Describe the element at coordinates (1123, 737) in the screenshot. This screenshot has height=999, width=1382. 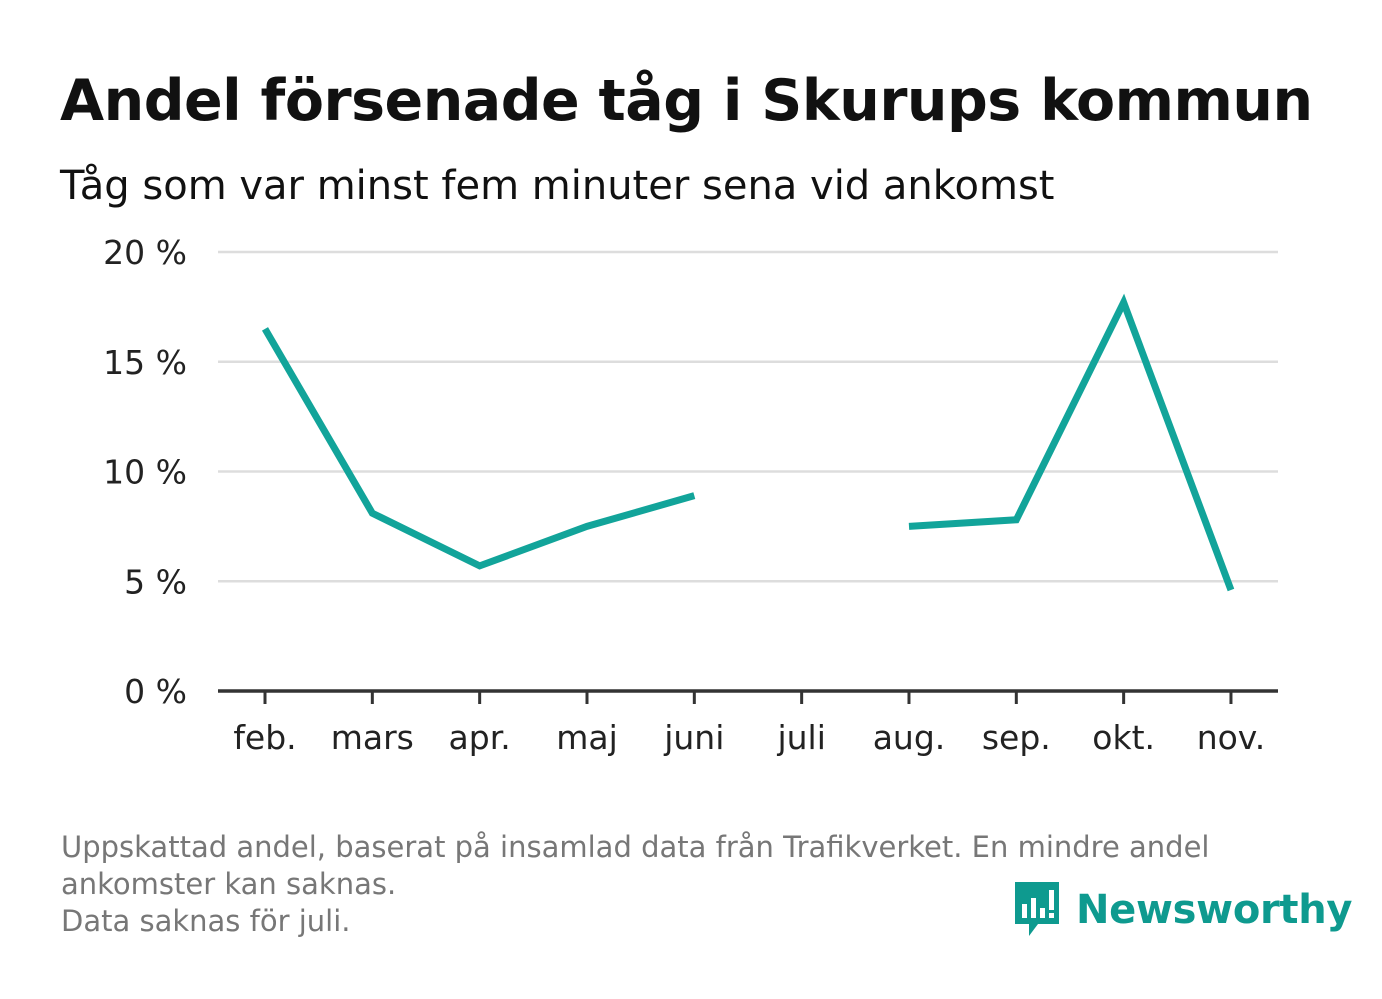
I see `x-tick-label: okt.` at that location.